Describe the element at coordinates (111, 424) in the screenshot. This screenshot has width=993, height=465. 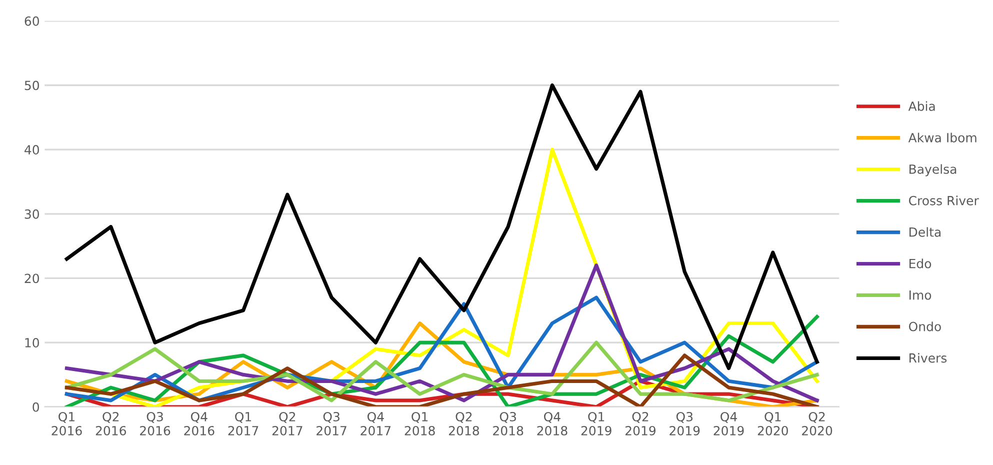
I see `x-tick-label: Q2 2016` at that location.